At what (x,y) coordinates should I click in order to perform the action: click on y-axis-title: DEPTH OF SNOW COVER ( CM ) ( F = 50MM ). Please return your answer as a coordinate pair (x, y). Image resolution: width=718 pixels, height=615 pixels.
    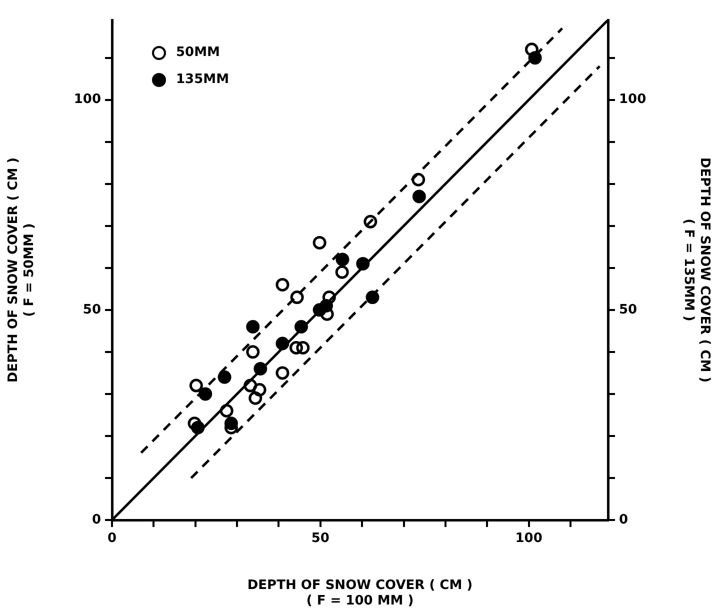
    Looking at the image, I should click on (21, 270).